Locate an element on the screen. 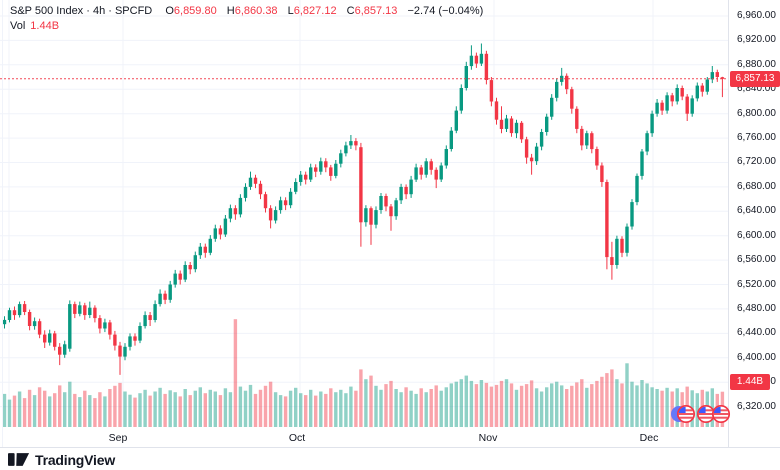 The height and width of the screenshot is (470, 780). event-flag-icons is located at coordinates (699, 416).